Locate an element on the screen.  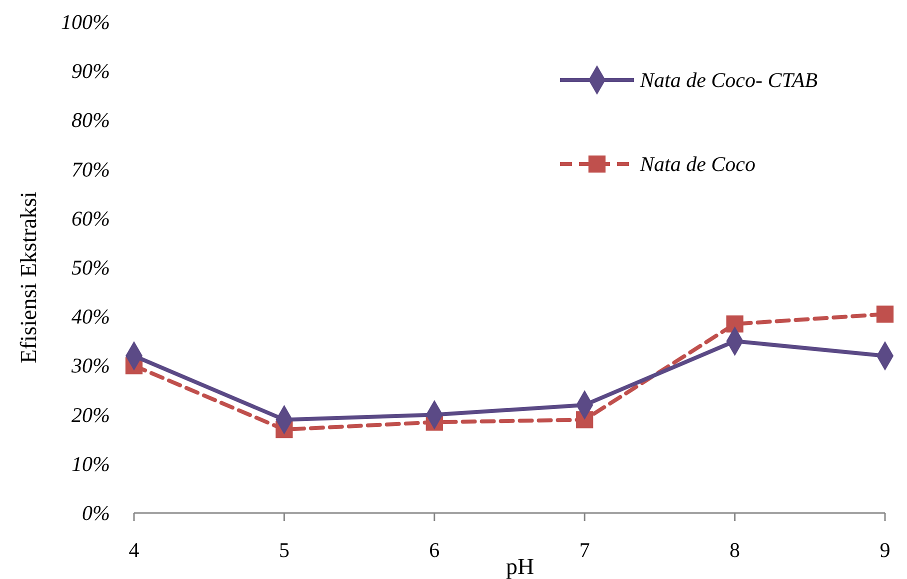
y-tick-label: 90% is located at coordinates (91, 71).